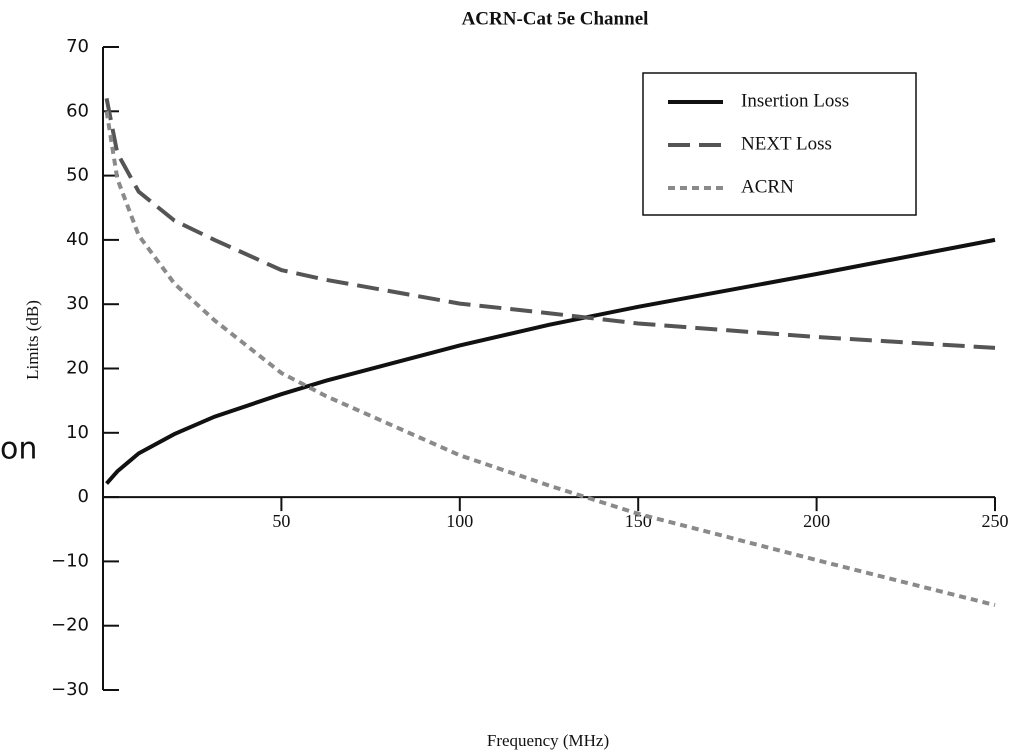 The image size is (1017, 755). I want to click on y-tick-label: 0, so click(83, 496).